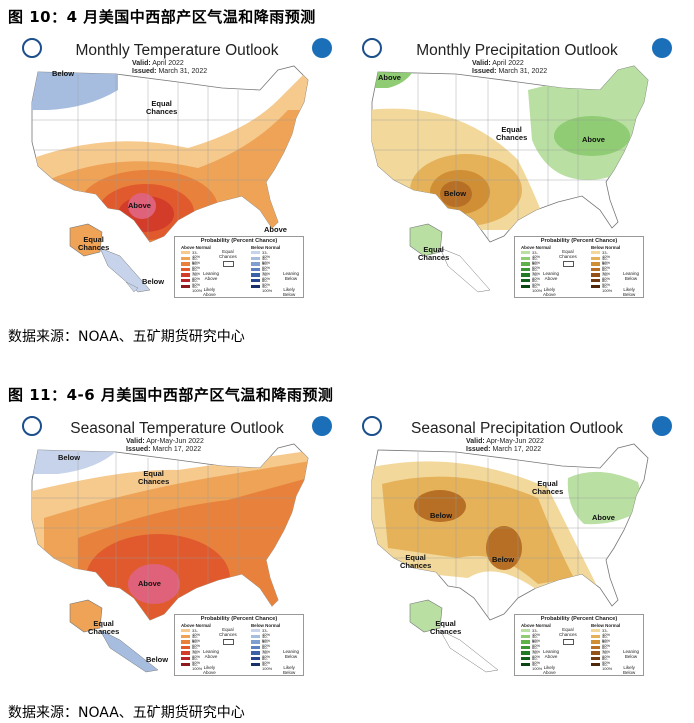 The image size is (694, 723). What do you see at coordinates (157, 659) in the screenshot?
I see `label-below-alaska: Below` at bounding box center [157, 659].